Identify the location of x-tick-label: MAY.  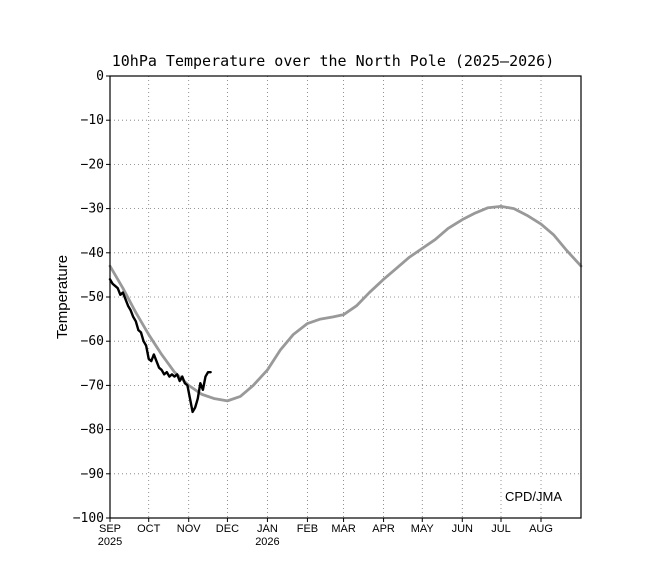
(423, 529).